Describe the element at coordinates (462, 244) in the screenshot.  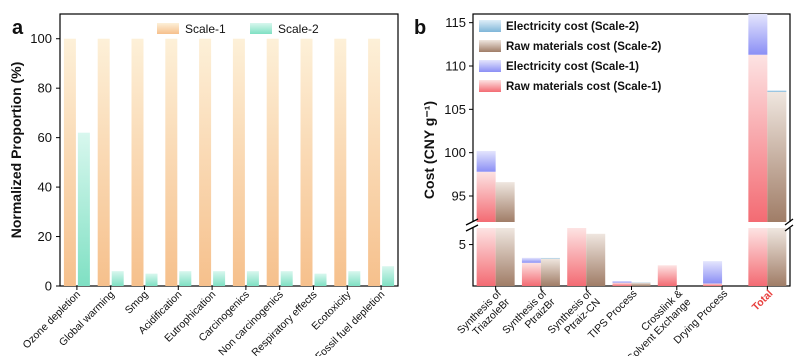
I see `chart-b-ytick-label: 5` at that location.